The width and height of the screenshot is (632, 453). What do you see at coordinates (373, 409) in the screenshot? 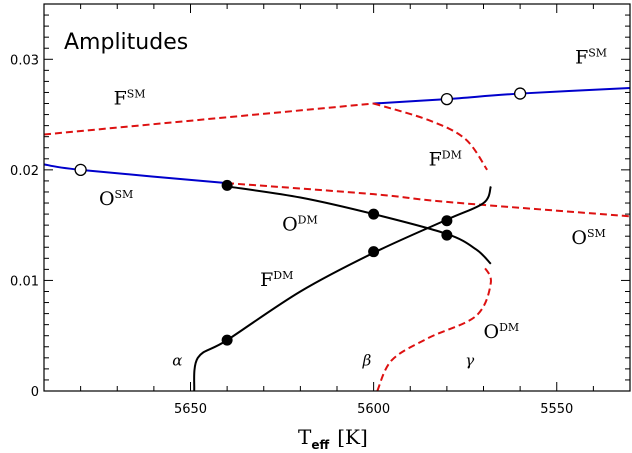
I see `x-tick-label-1: 5600` at bounding box center [373, 409].